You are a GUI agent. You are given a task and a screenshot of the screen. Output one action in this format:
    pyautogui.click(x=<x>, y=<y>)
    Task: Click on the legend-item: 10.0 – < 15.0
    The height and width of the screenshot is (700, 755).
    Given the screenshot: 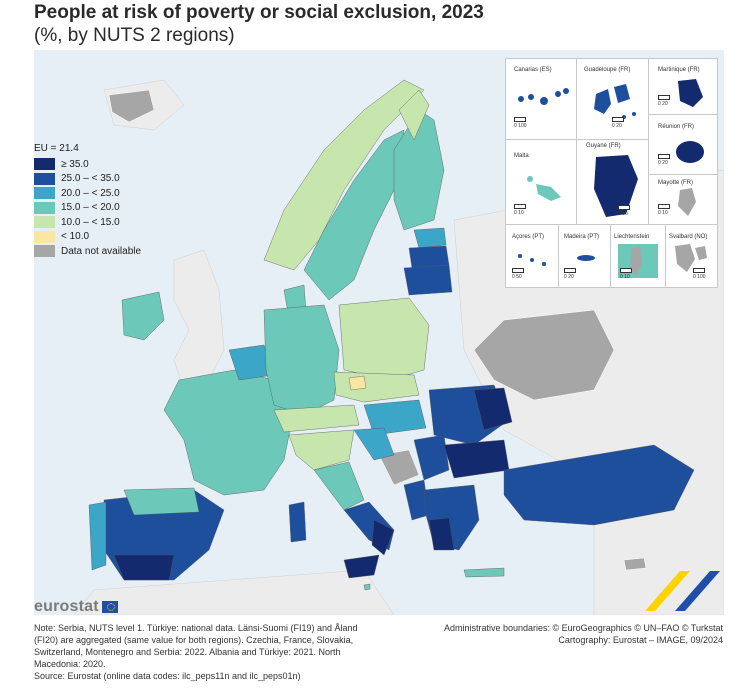 What is the action you would take?
    pyautogui.click(x=87, y=222)
    